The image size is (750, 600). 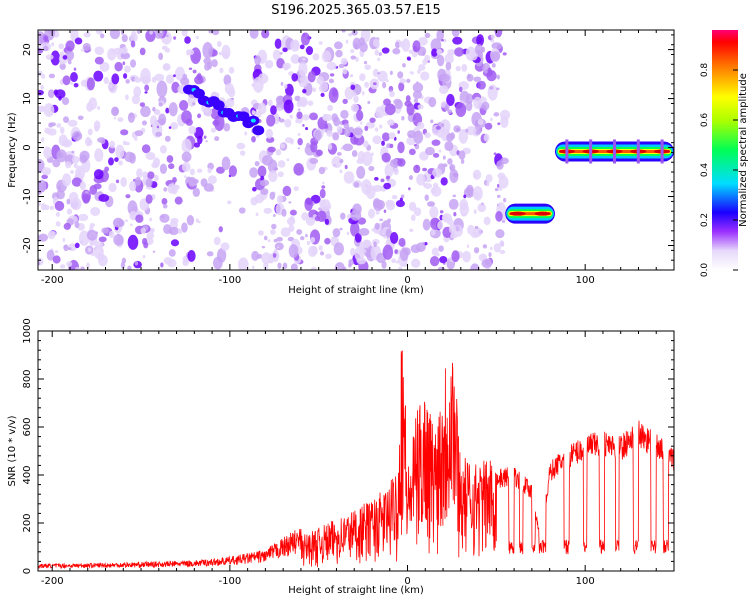 I want to click on snr-y-label: SNR (10 * v/v), so click(x=12, y=450).